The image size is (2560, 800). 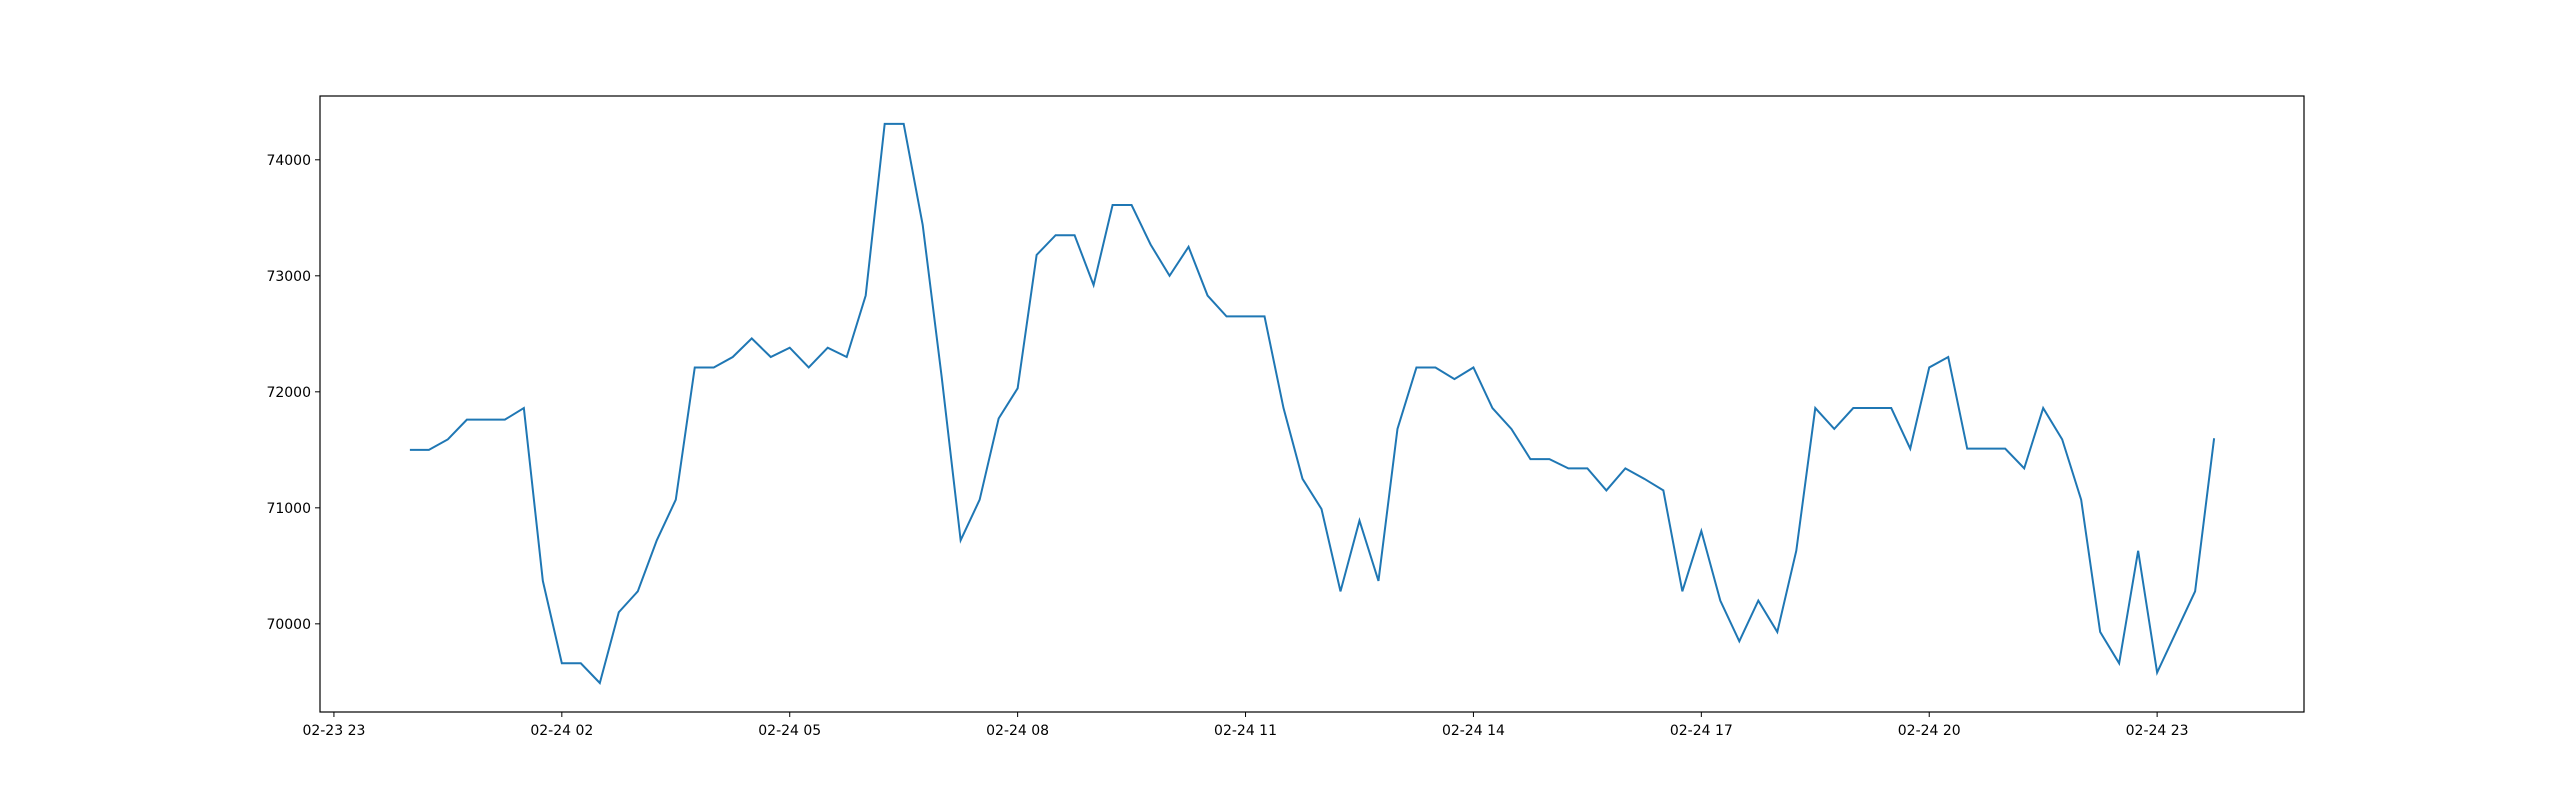 I want to click on x-tick-label: 02-24 08, so click(x=1017, y=731).